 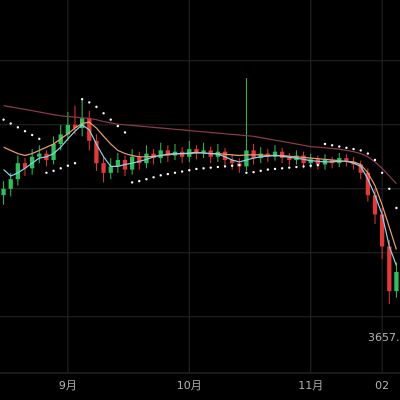 I want to click on price-label: 3657., so click(x=384, y=337).